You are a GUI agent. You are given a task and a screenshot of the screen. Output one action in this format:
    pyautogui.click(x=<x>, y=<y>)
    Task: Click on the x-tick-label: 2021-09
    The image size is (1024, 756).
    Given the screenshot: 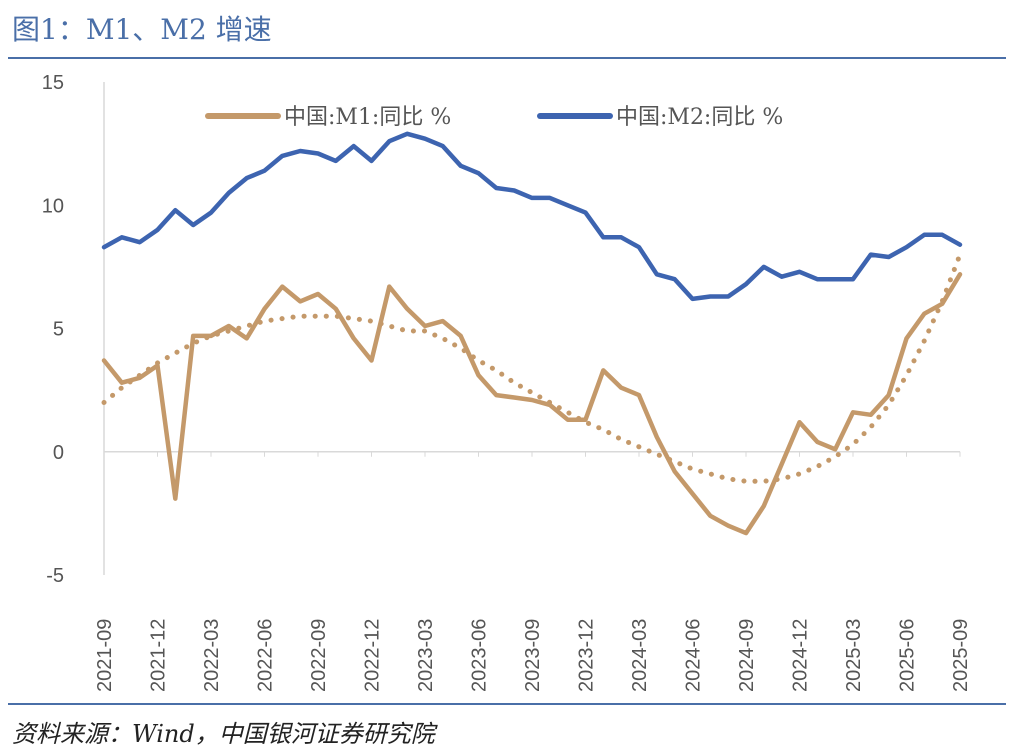 What is the action you would take?
    pyautogui.click(x=105, y=655)
    